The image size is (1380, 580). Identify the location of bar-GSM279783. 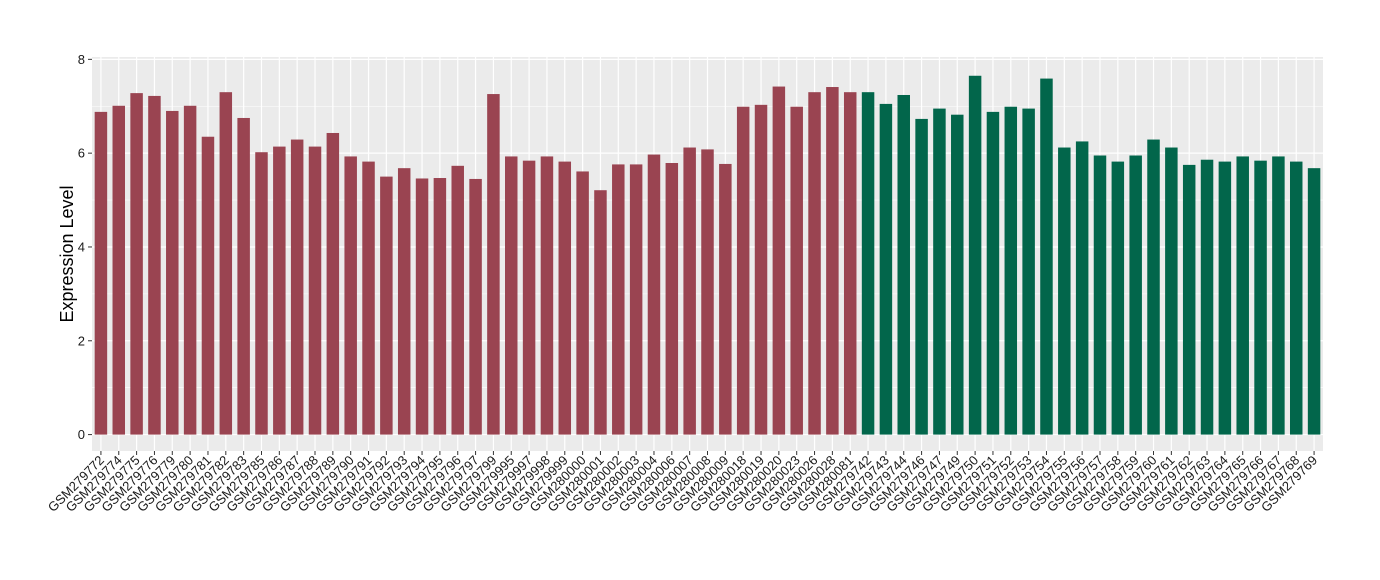
(243, 276).